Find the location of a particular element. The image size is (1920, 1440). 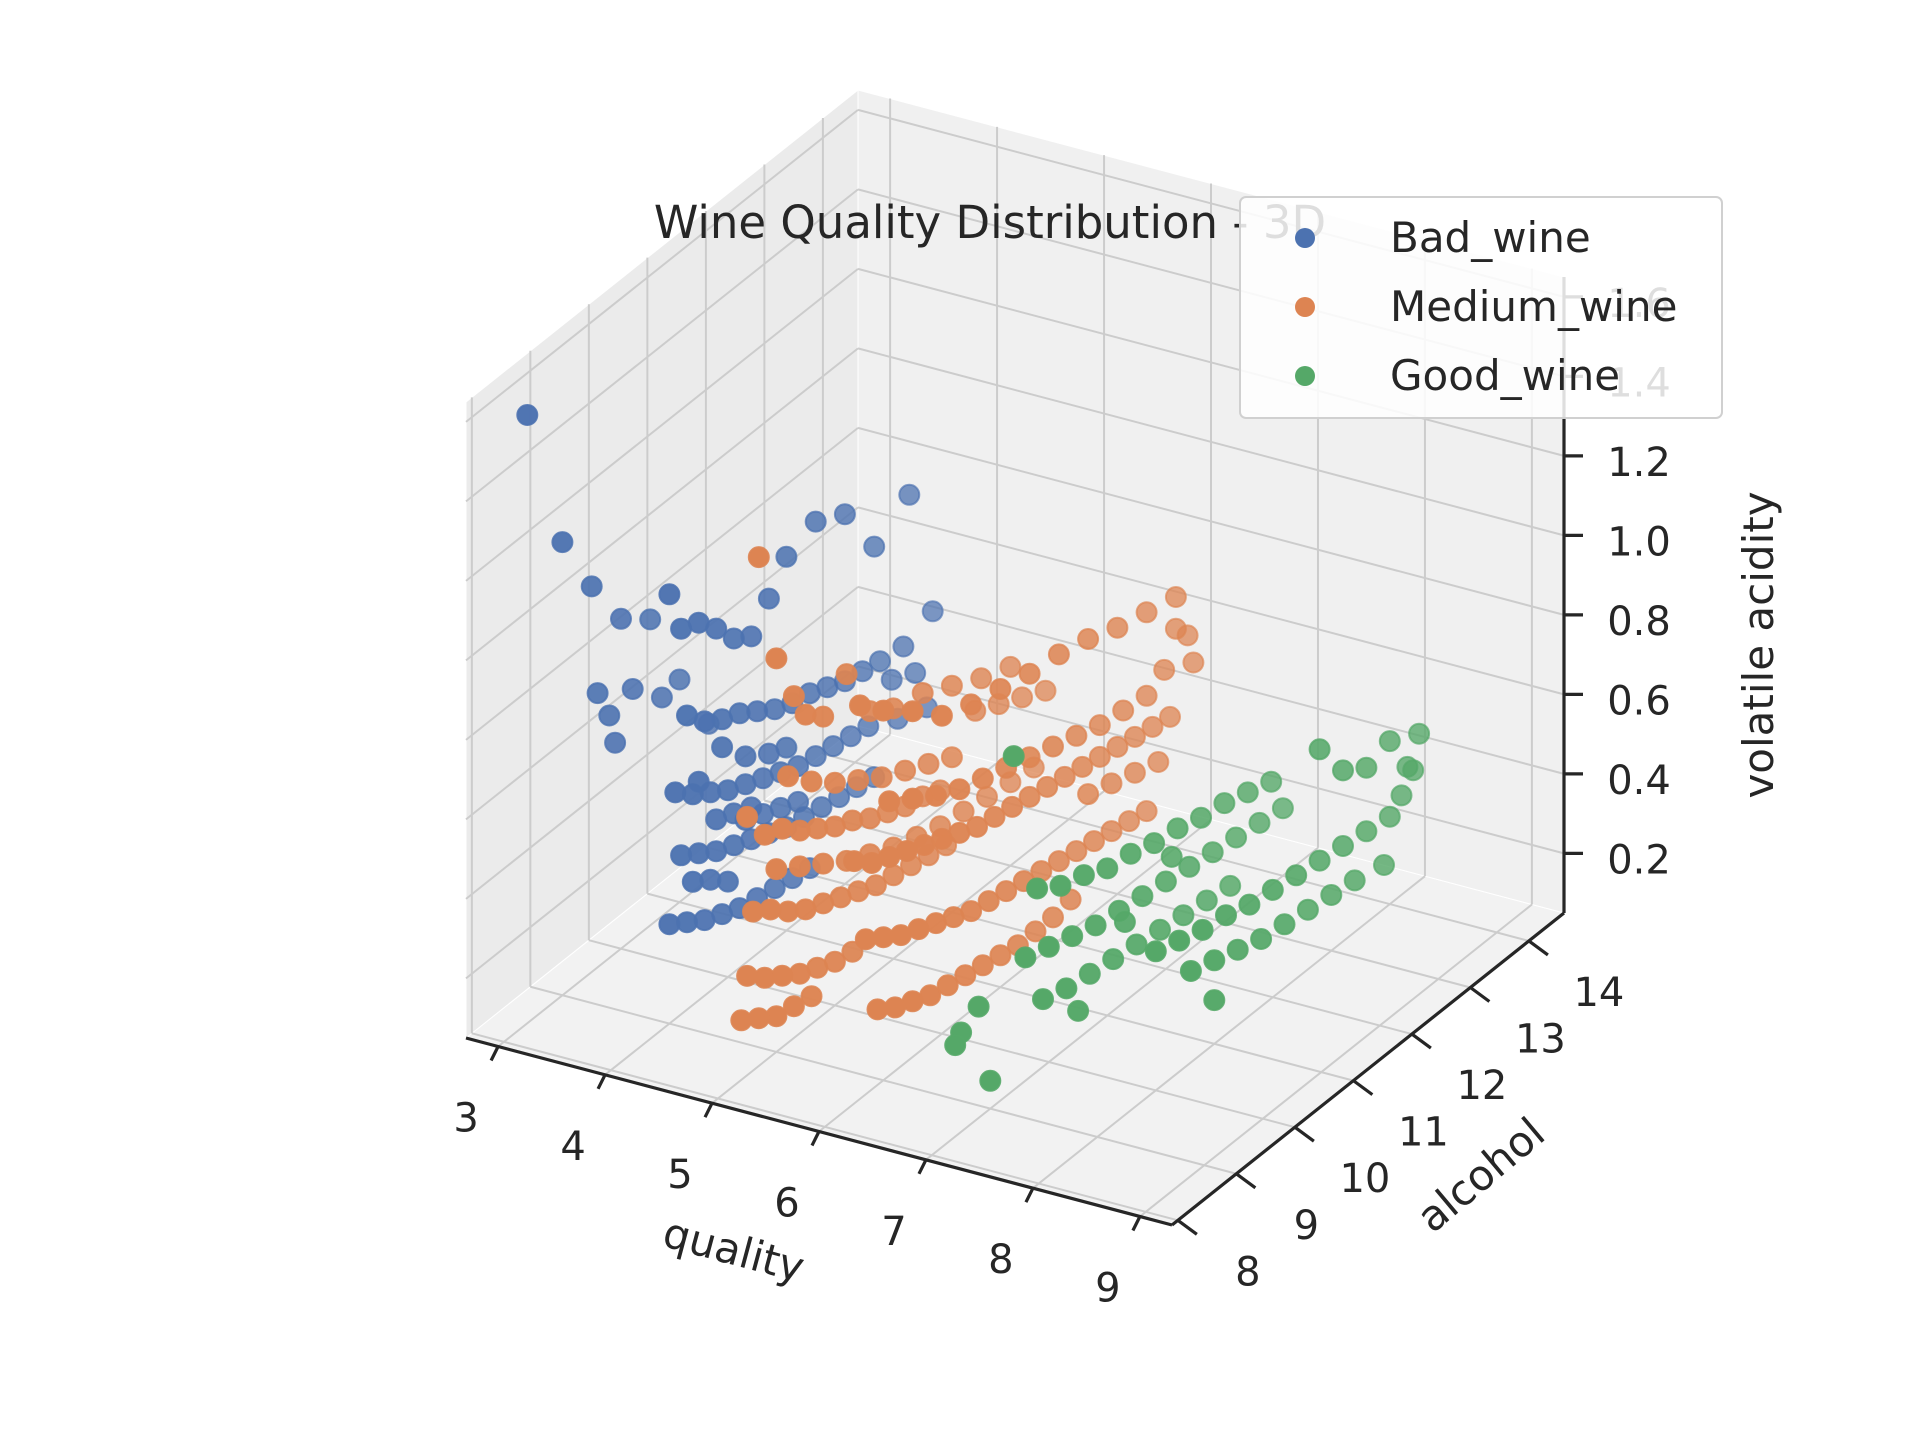

x-tick-label: 3 is located at coordinates (465, 1119).